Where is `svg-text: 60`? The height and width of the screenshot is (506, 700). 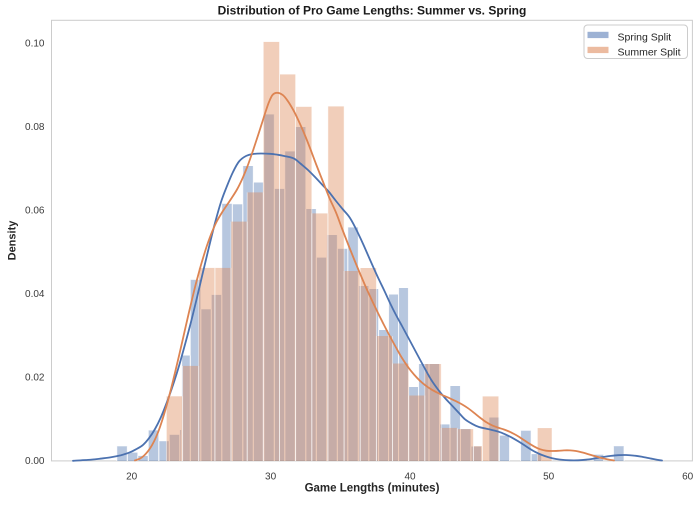 svg-text: 60 is located at coordinates (688, 477).